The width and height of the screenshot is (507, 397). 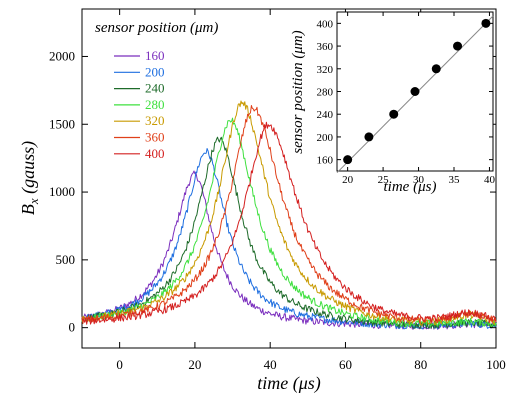 I want to click on inset-y-tick-label: 160, so click(x=325, y=161).